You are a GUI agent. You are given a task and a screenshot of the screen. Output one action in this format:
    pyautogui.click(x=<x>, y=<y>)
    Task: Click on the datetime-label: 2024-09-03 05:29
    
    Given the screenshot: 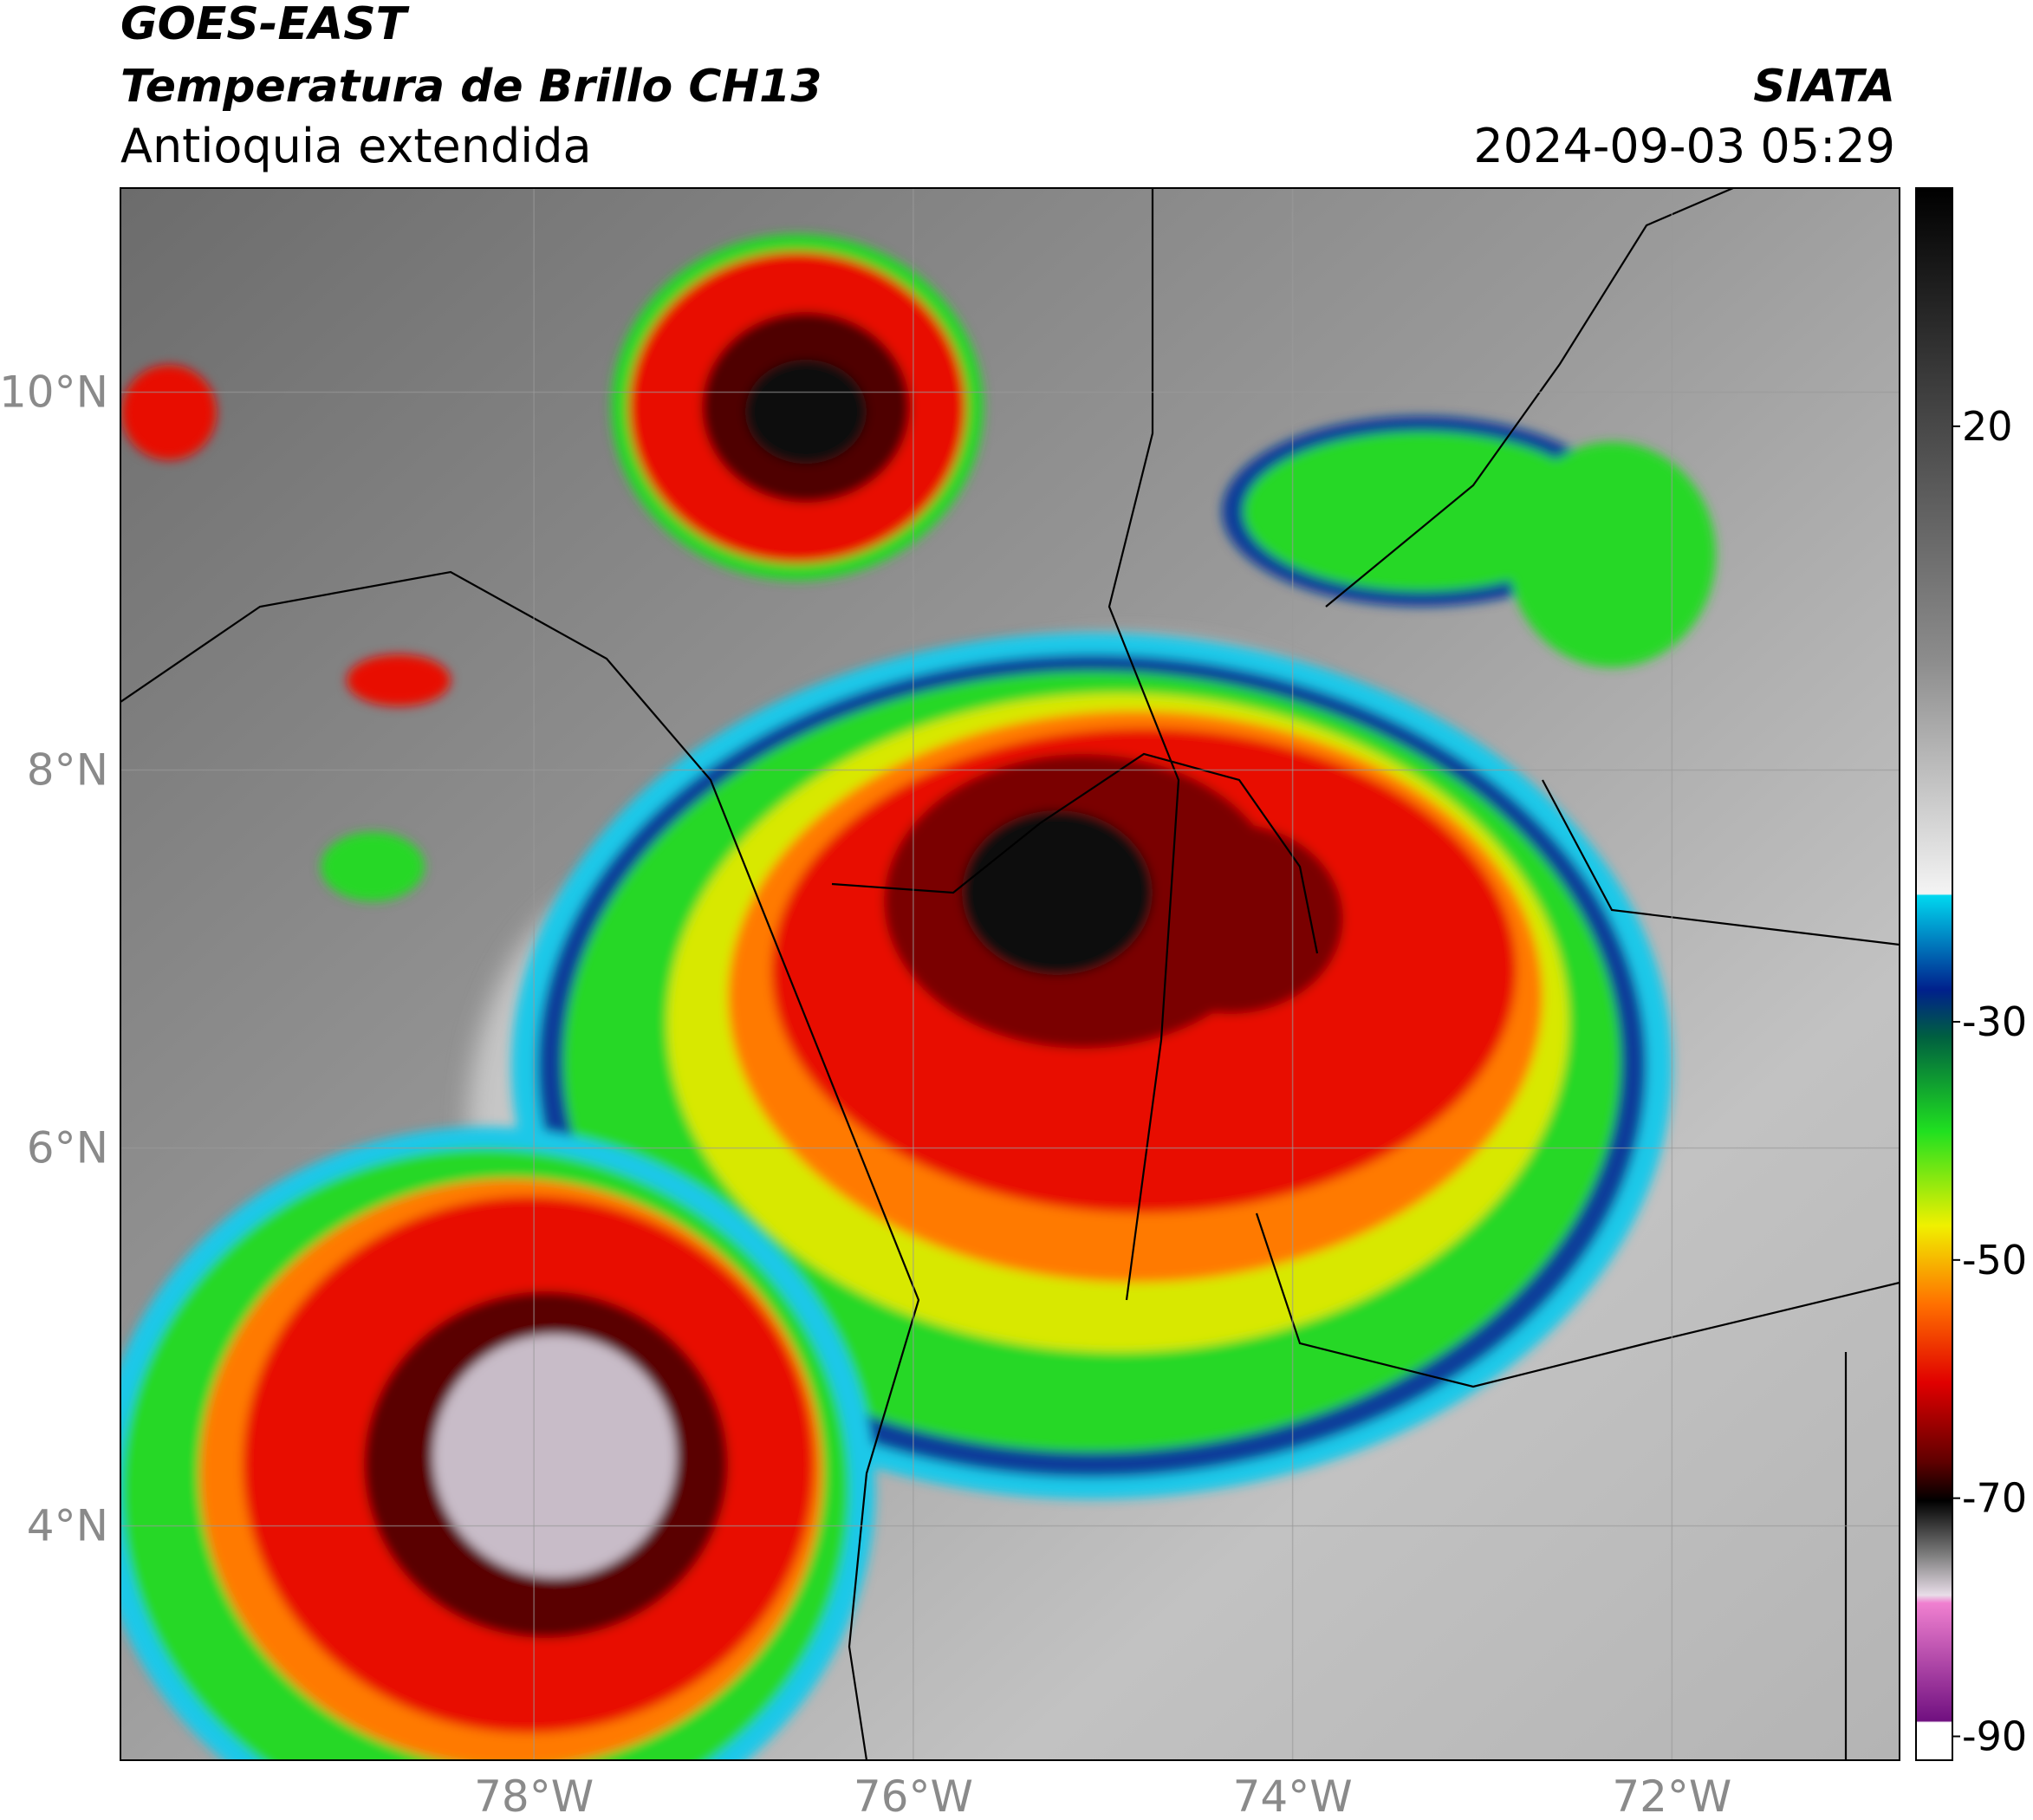 What is the action you would take?
    pyautogui.click(x=1684, y=146)
    